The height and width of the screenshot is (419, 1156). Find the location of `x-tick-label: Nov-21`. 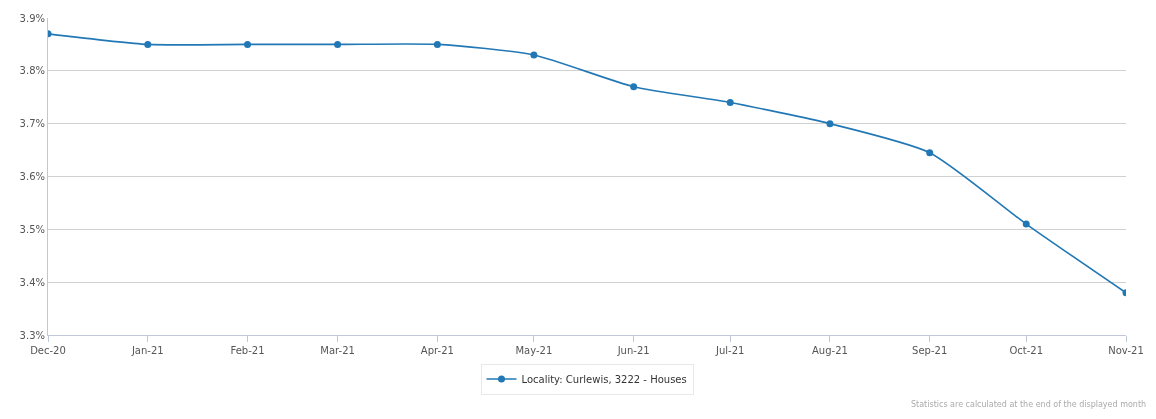

x-tick-label: Nov-21 is located at coordinates (1126, 350).